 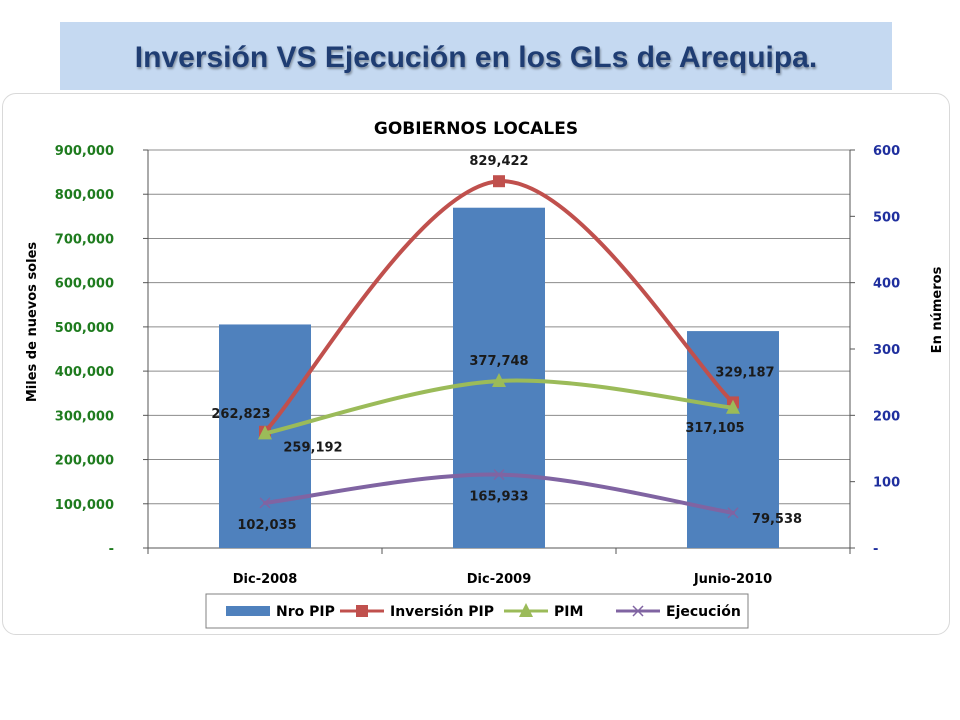 I want to click on chart-title: GOBIERNOS LOCALES, so click(x=476, y=129).